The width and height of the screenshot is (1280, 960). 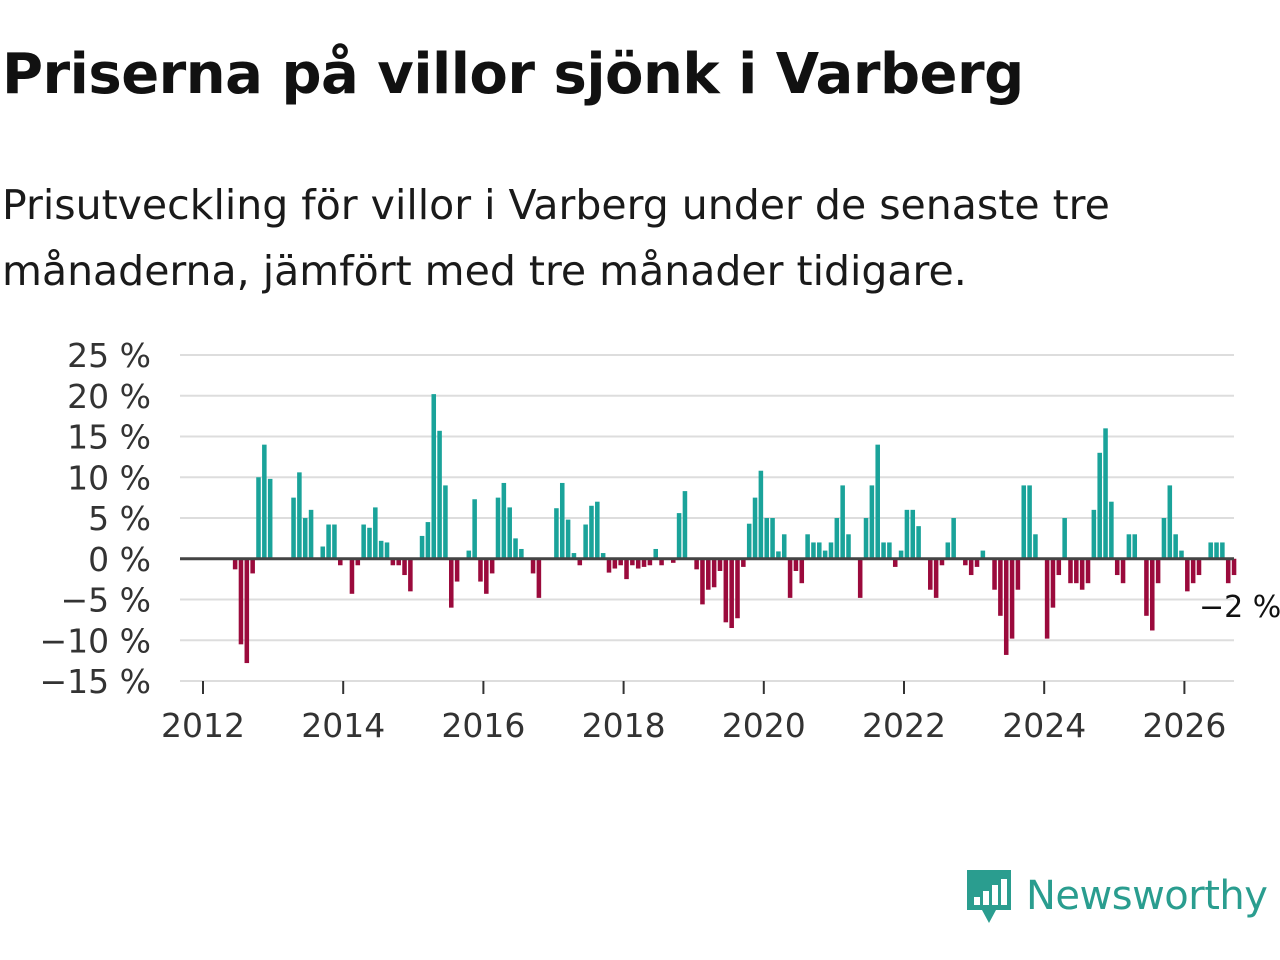 What do you see at coordinates (1044, 725) in the screenshot?
I see `x-tick-label: 2024` at bounding box center [1044, 725].